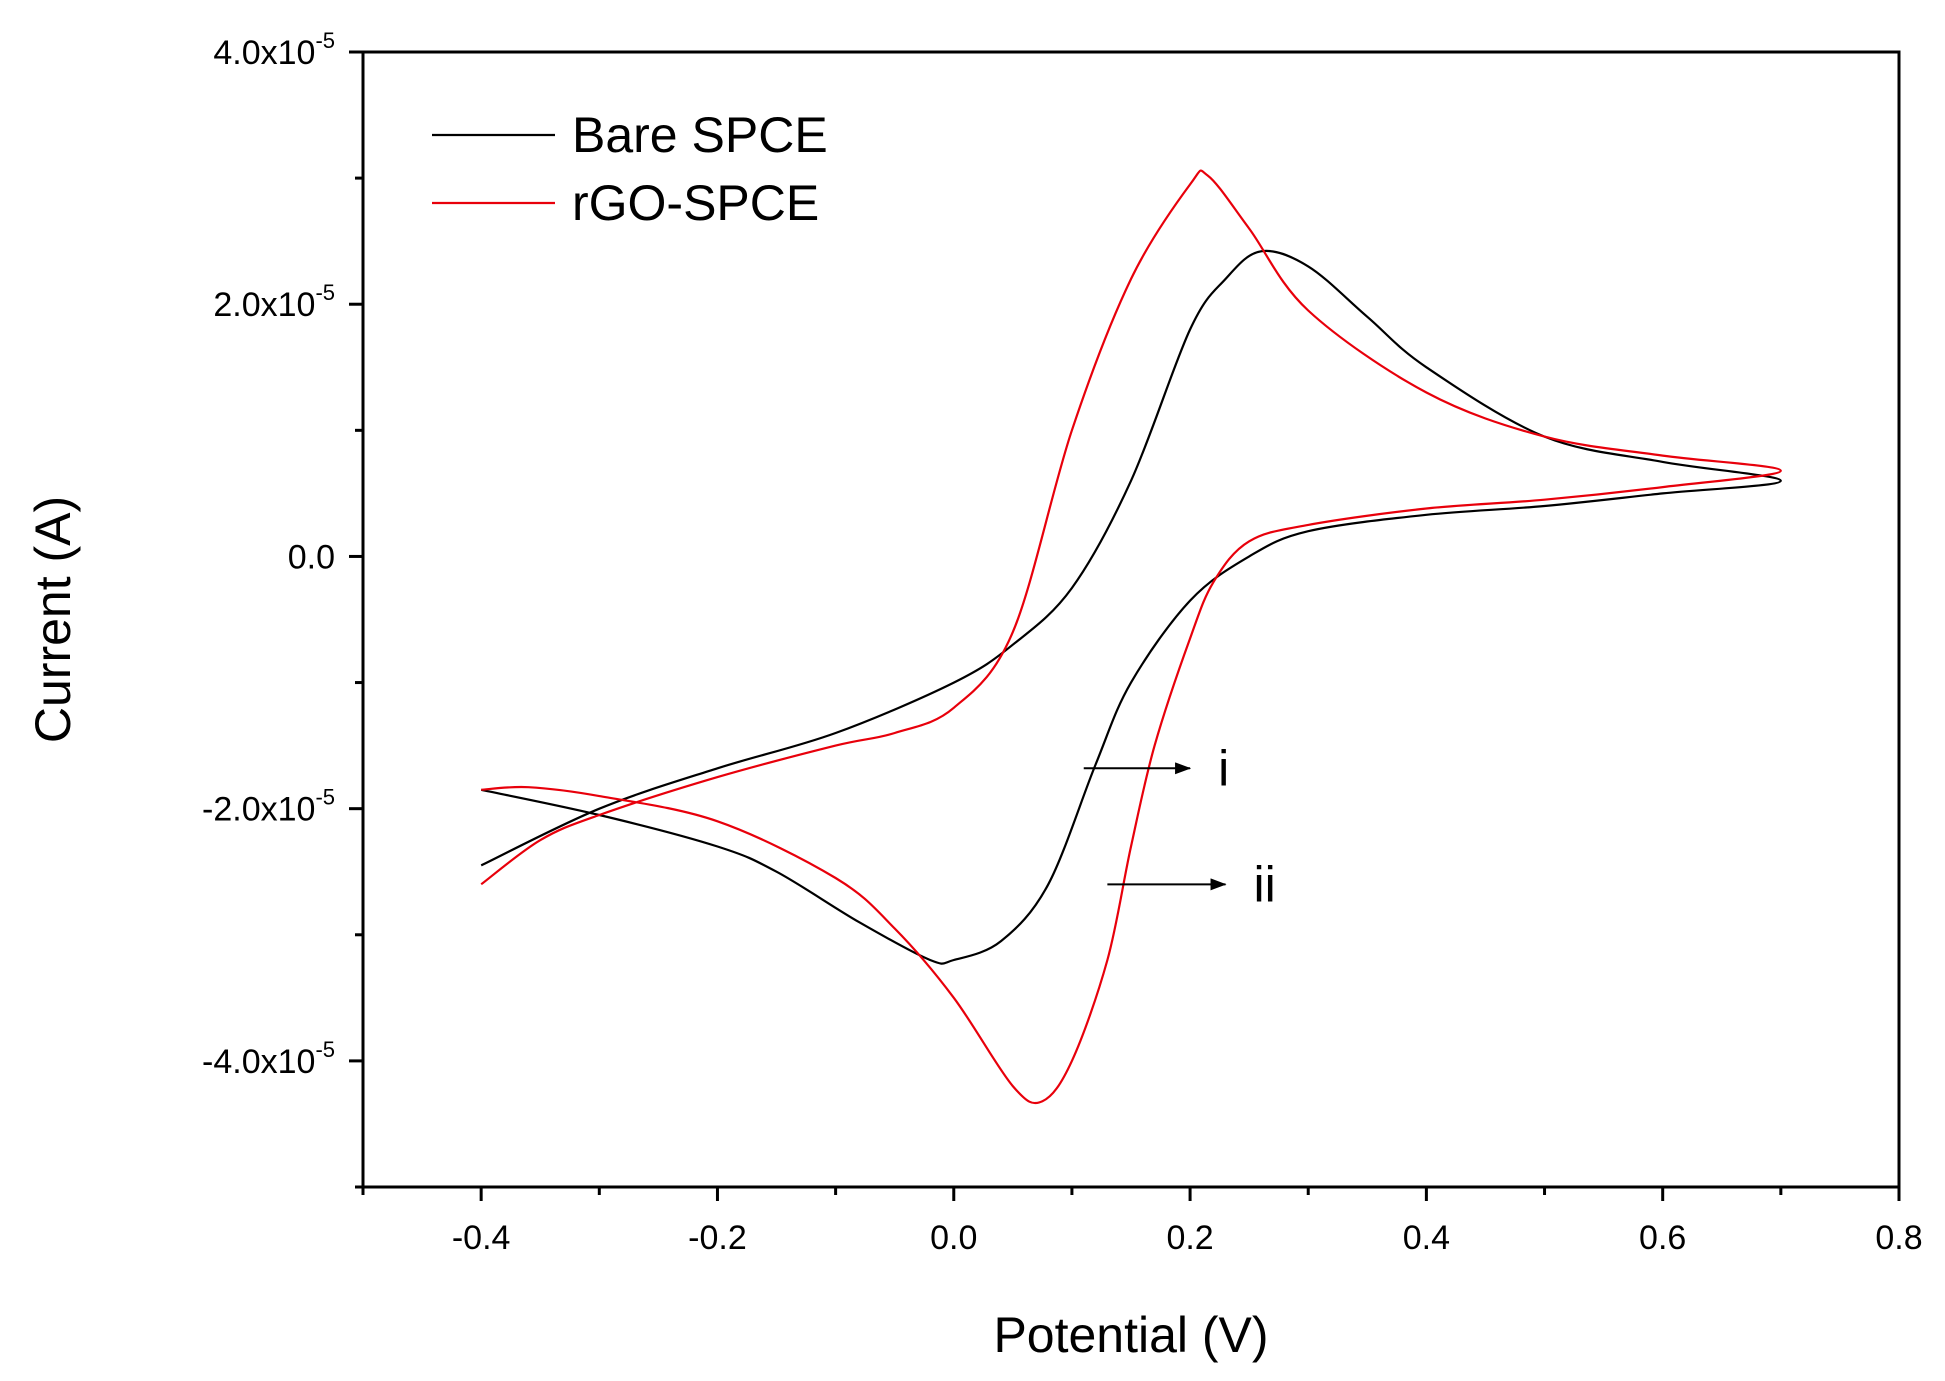  Describe the element at coordinates (695, 203) in the screenshot. I see `legend-label: rGO-SPCE` at that location.